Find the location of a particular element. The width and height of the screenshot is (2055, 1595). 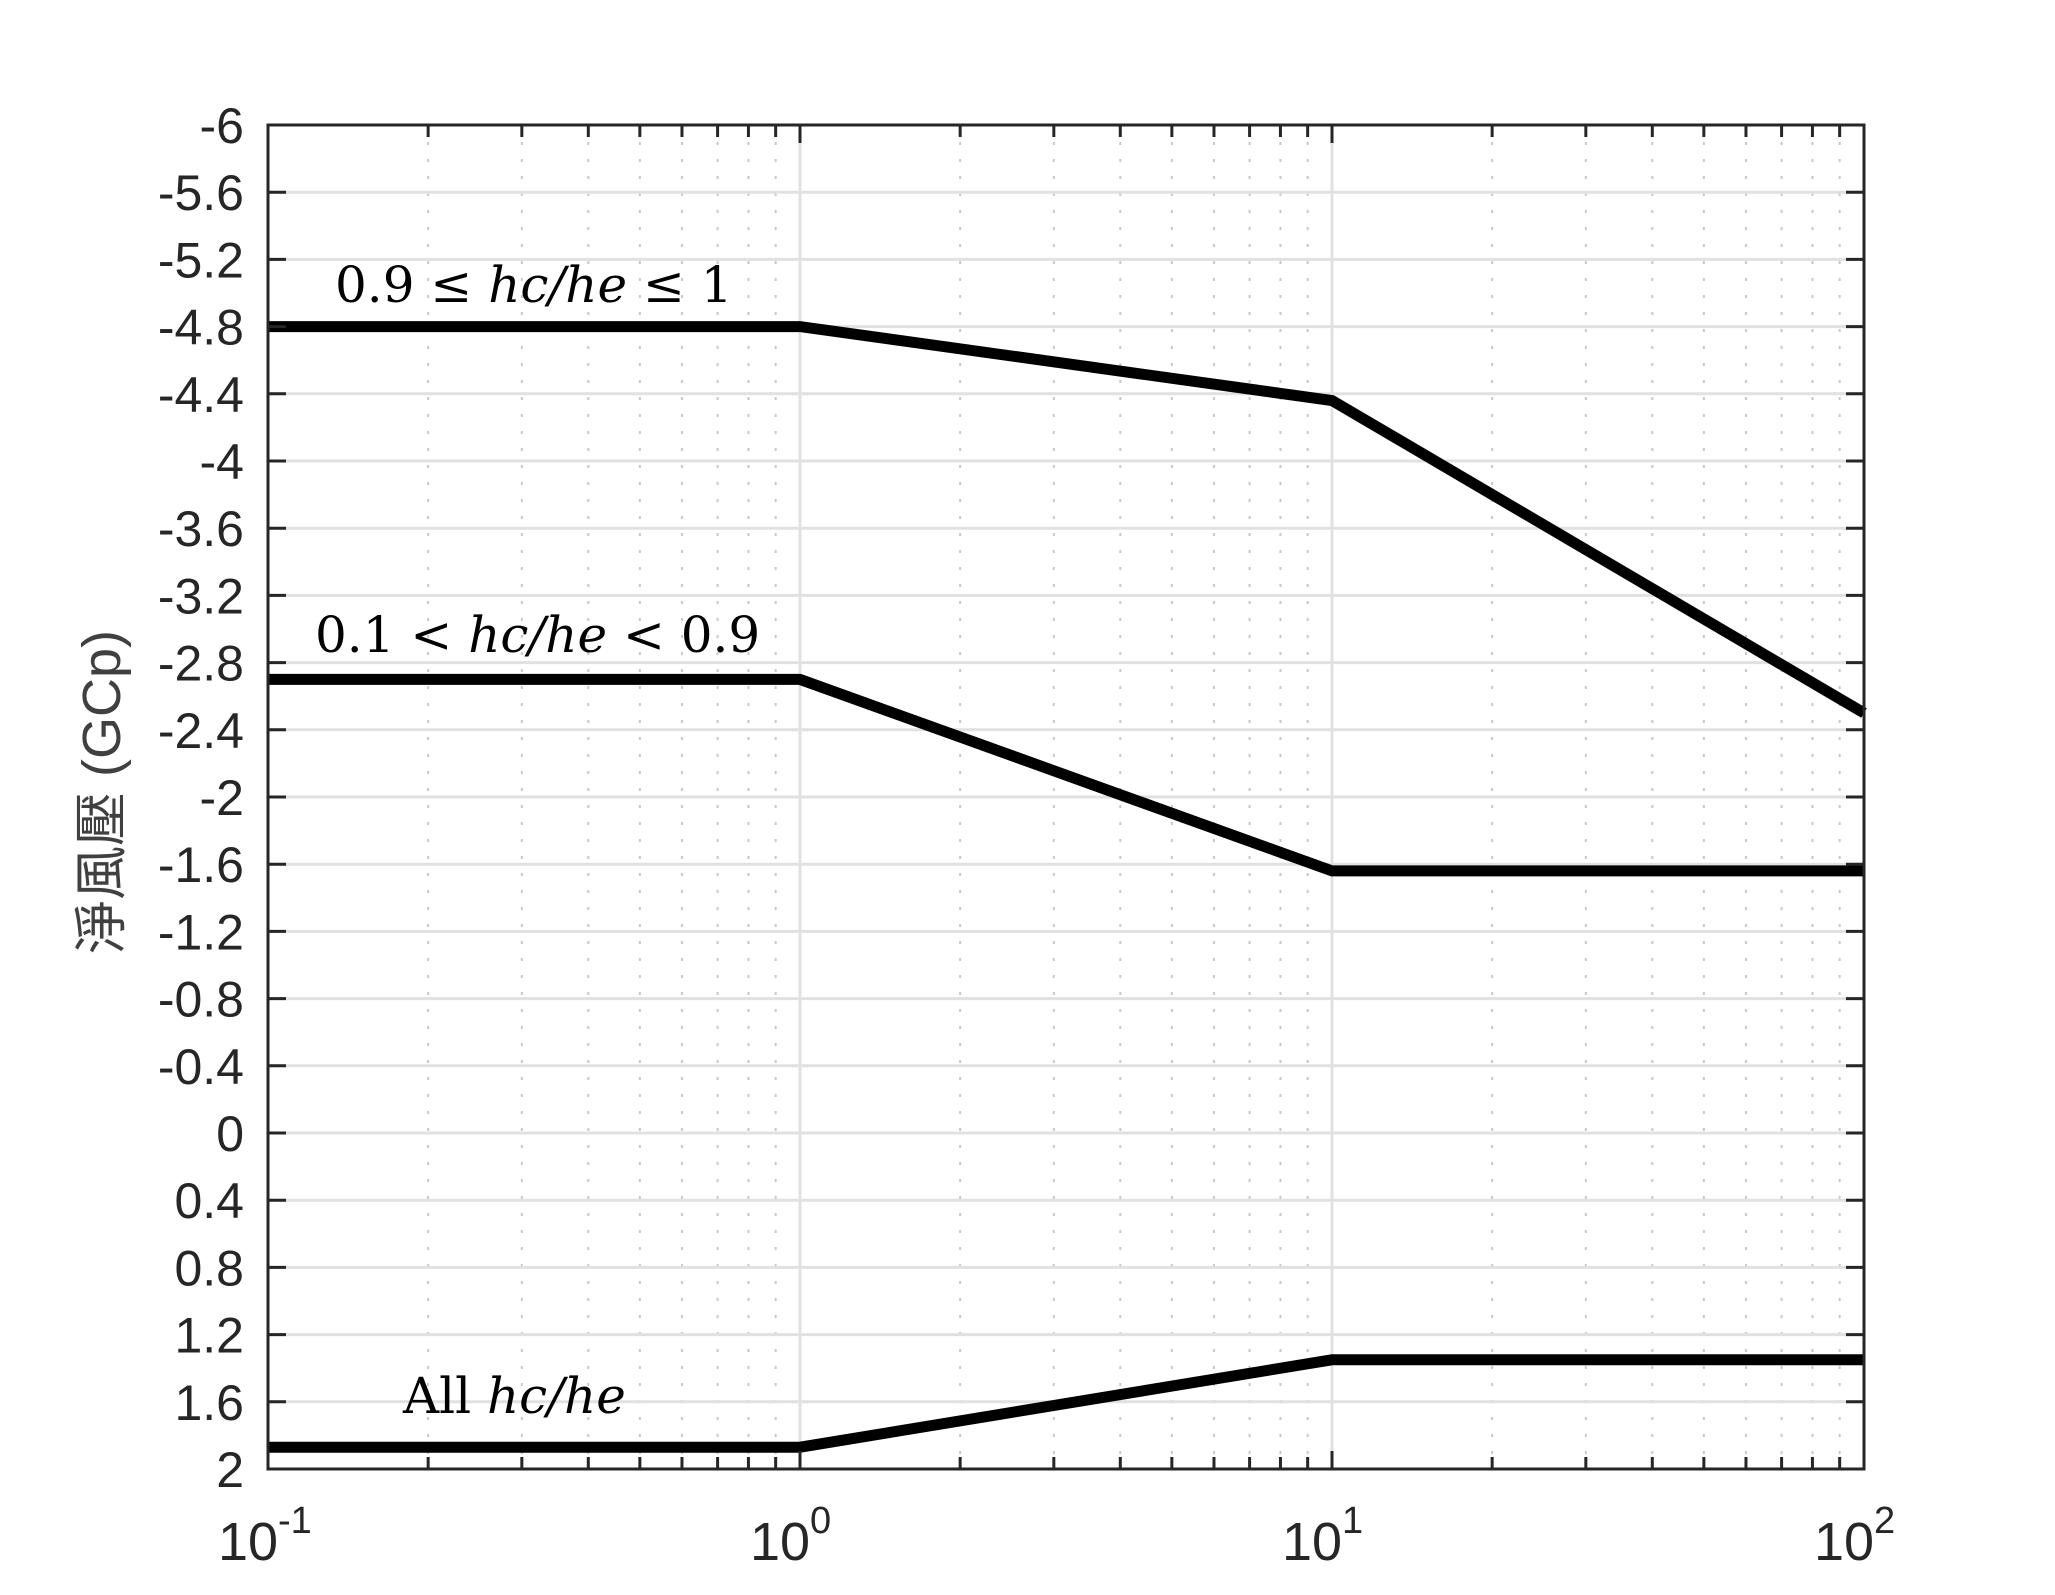

x-axis-tick-labels: 10 -1 10 0 10 1 10 2 is located at coordinates (1056, 1536).